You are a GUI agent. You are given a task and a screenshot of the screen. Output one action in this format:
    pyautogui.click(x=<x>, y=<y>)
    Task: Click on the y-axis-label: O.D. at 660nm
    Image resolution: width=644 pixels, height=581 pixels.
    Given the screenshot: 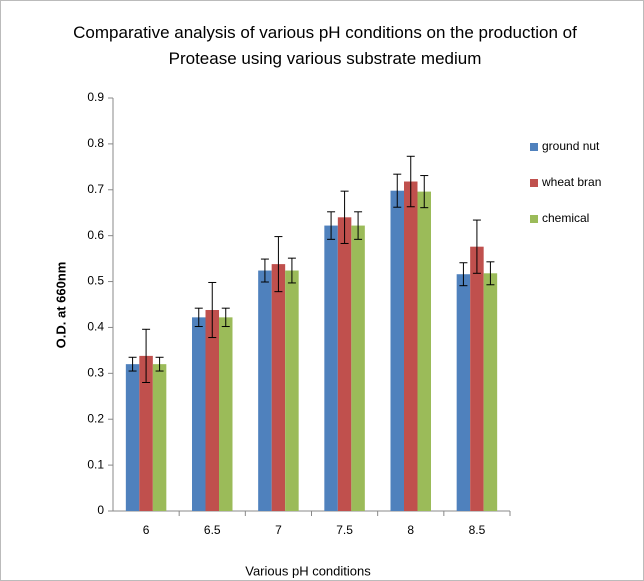 What is the action you would take?
    pyautogui.click(x=60, y=305)
    